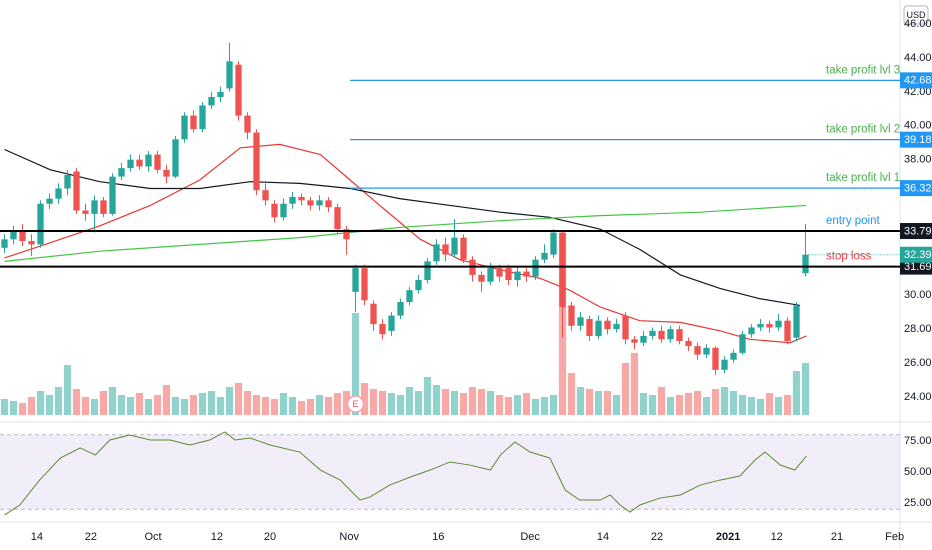 This screenshot has height=550, width=932. What do you see at coordinates (863, 70) in the screenshot?
I see `level-label: take profit lvl 3` at bounding box center [863, 70].